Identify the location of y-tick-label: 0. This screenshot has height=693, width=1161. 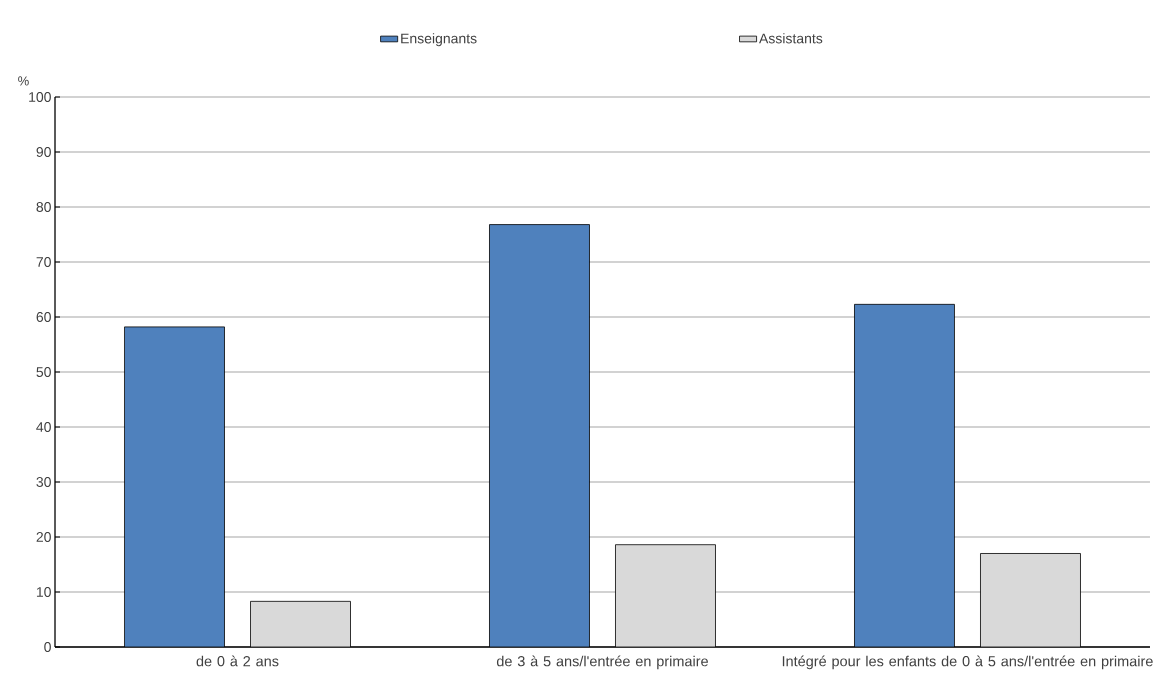
(47, 647).